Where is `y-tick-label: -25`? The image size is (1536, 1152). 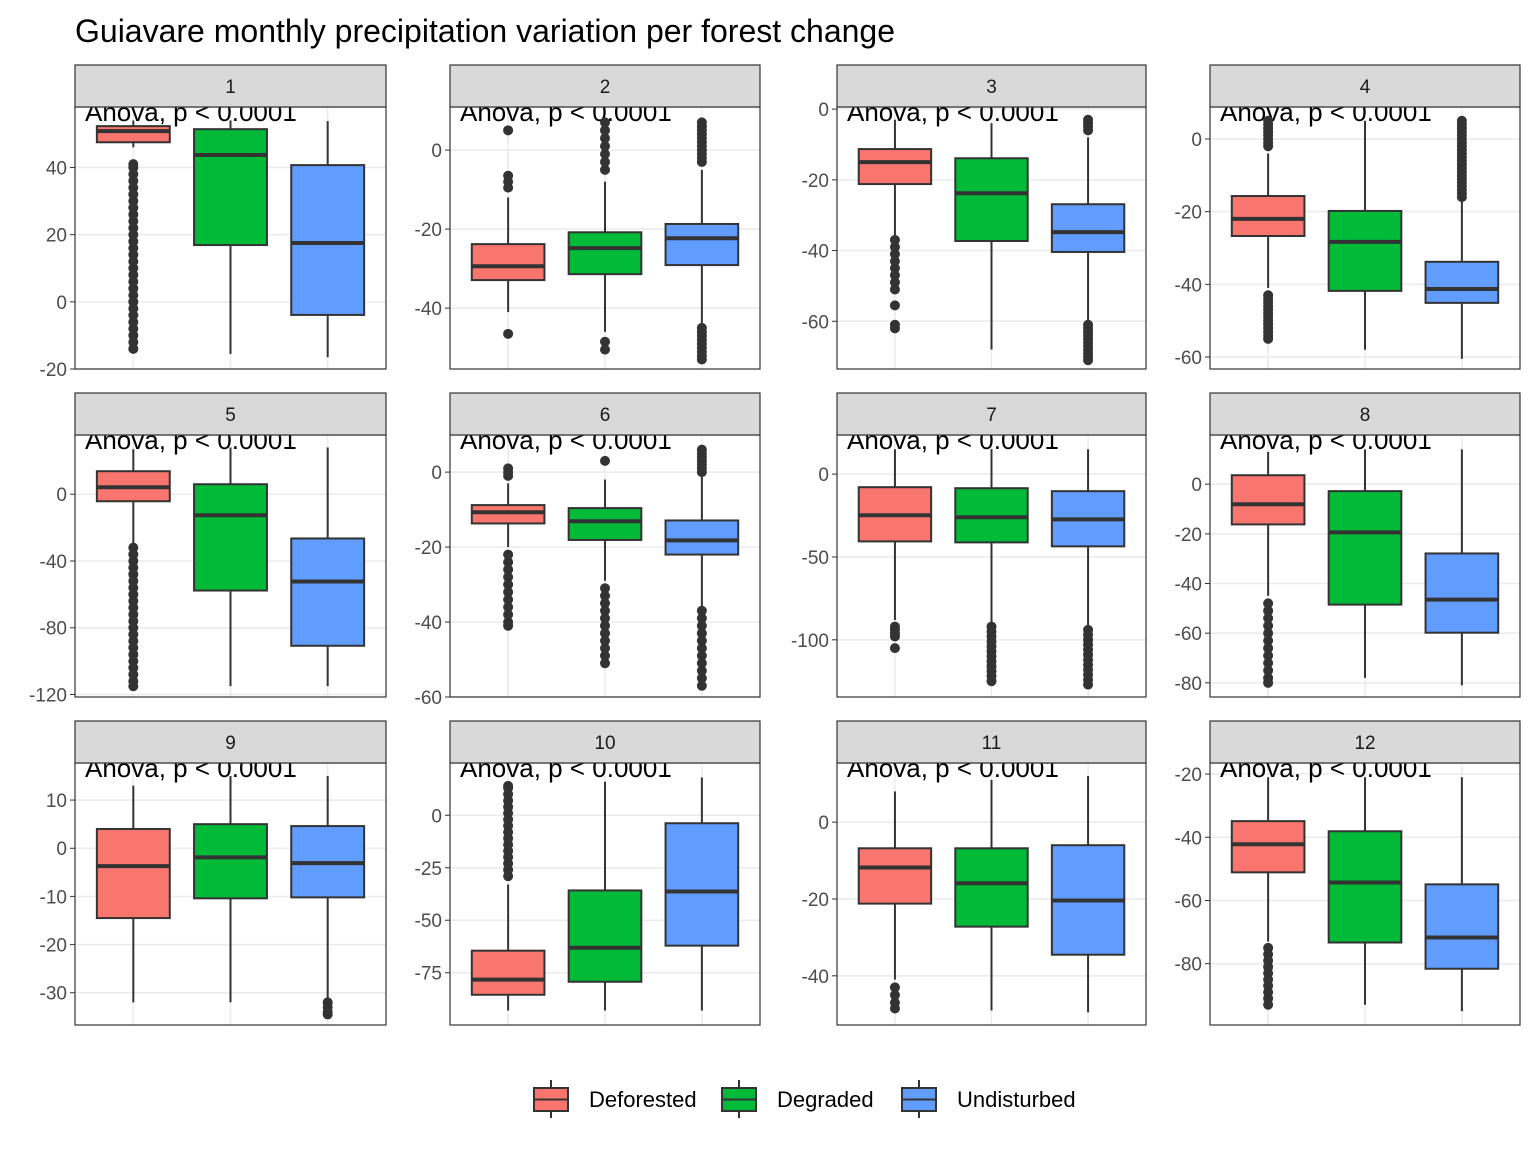 y-tick-label: -25 is located at coordinates (428, 869).